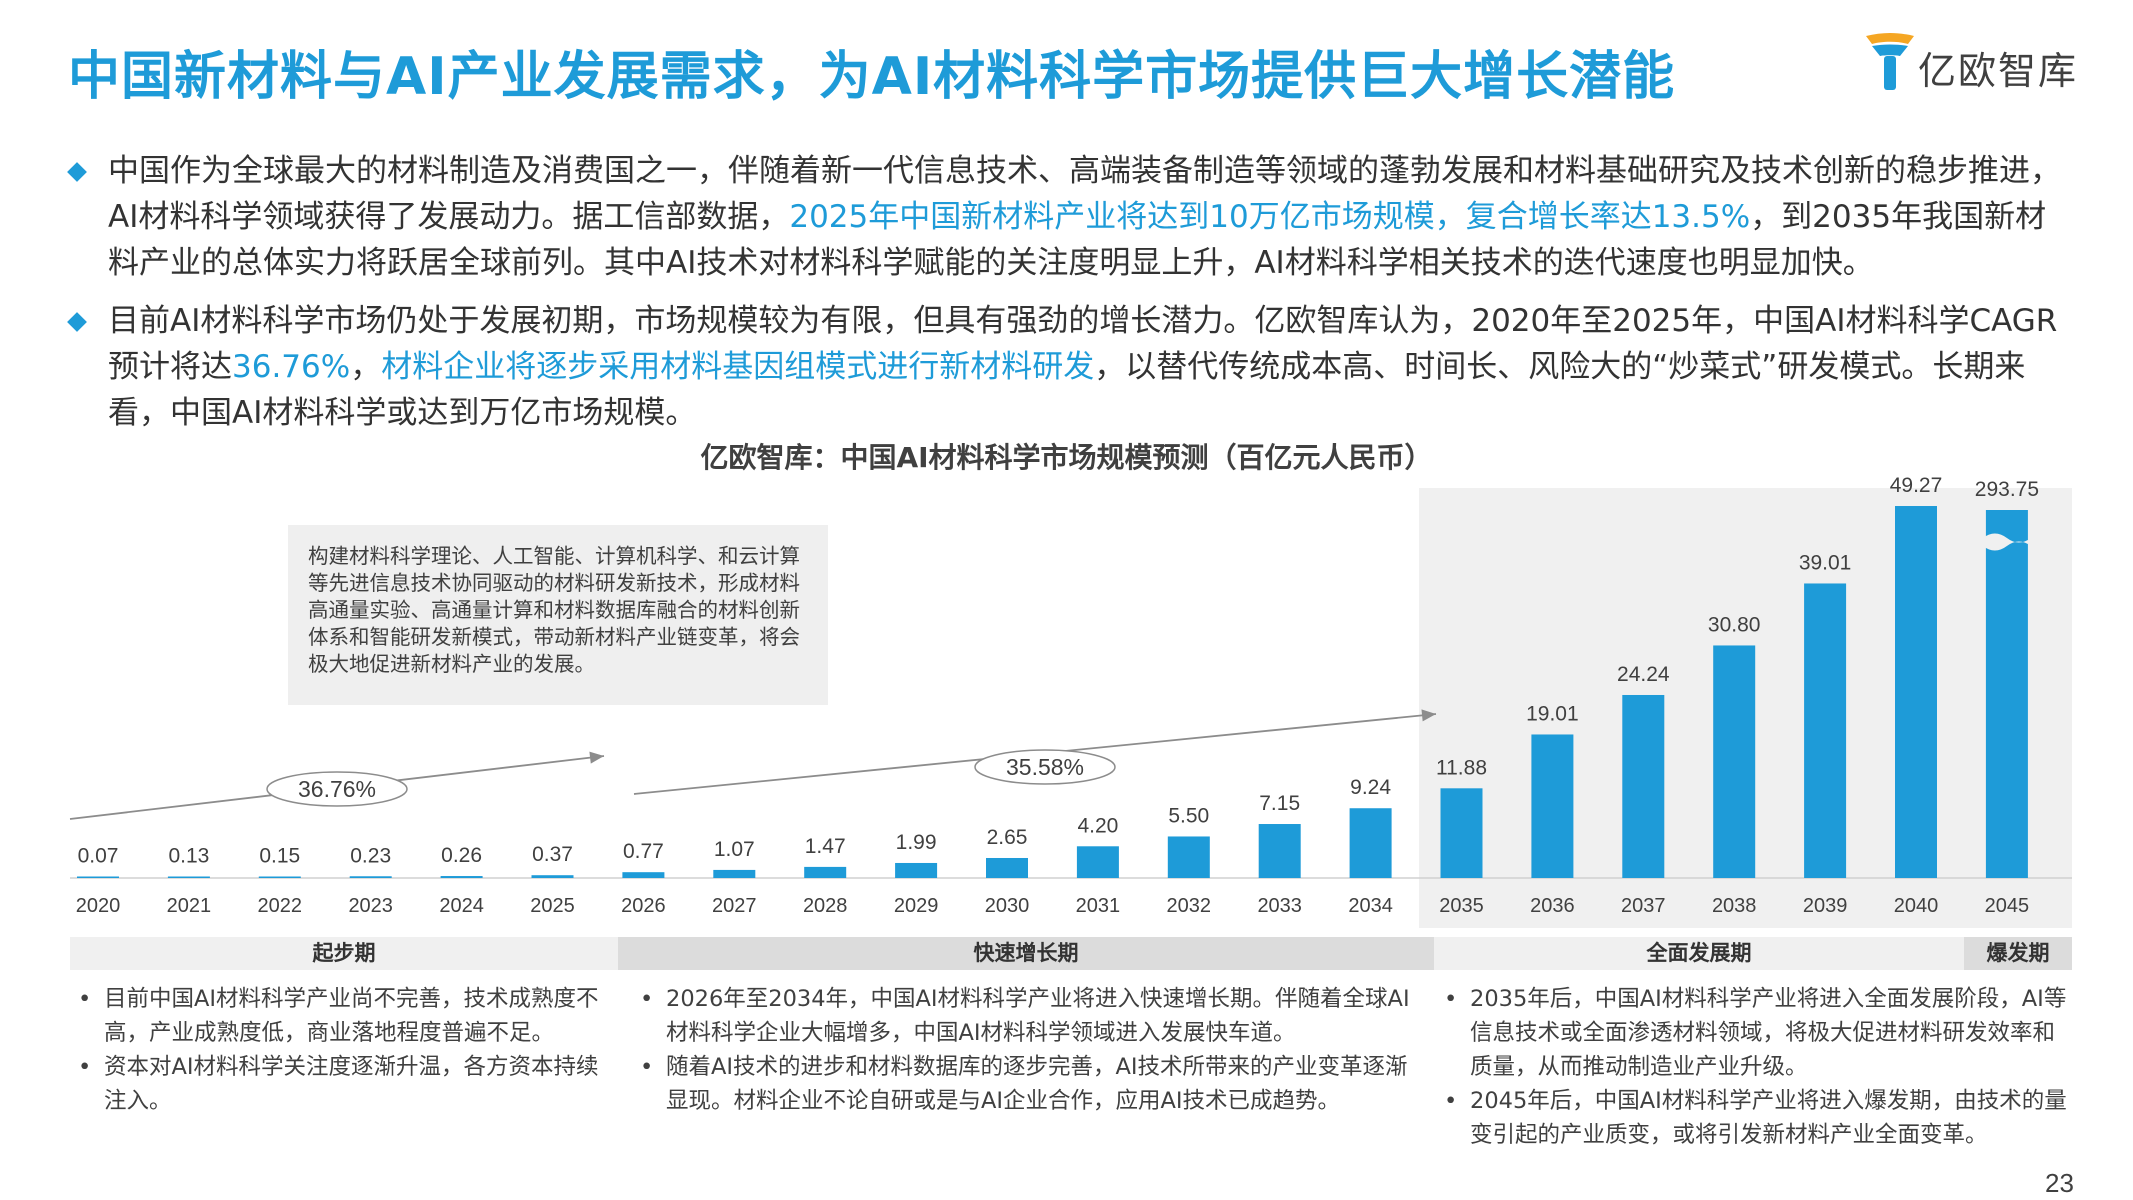 The image size is (2133, 1200). I want to click on x-tick-2026: 2026, so click(643, 906).